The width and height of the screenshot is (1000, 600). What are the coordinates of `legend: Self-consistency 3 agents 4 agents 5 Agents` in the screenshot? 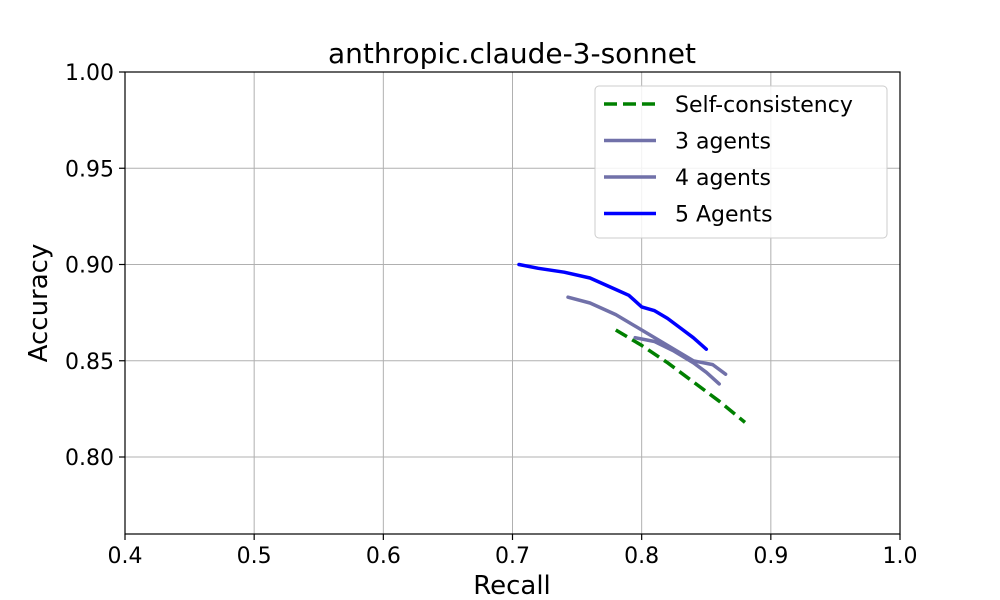 It's located at (741, 162).